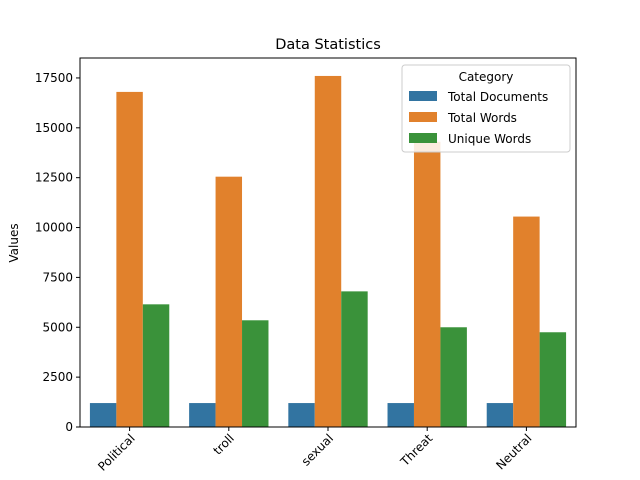  What do you see at coordinates (54, 128) in the screenshot?
I see `y-tick-label: 15000` at bounding box center [54, 128].